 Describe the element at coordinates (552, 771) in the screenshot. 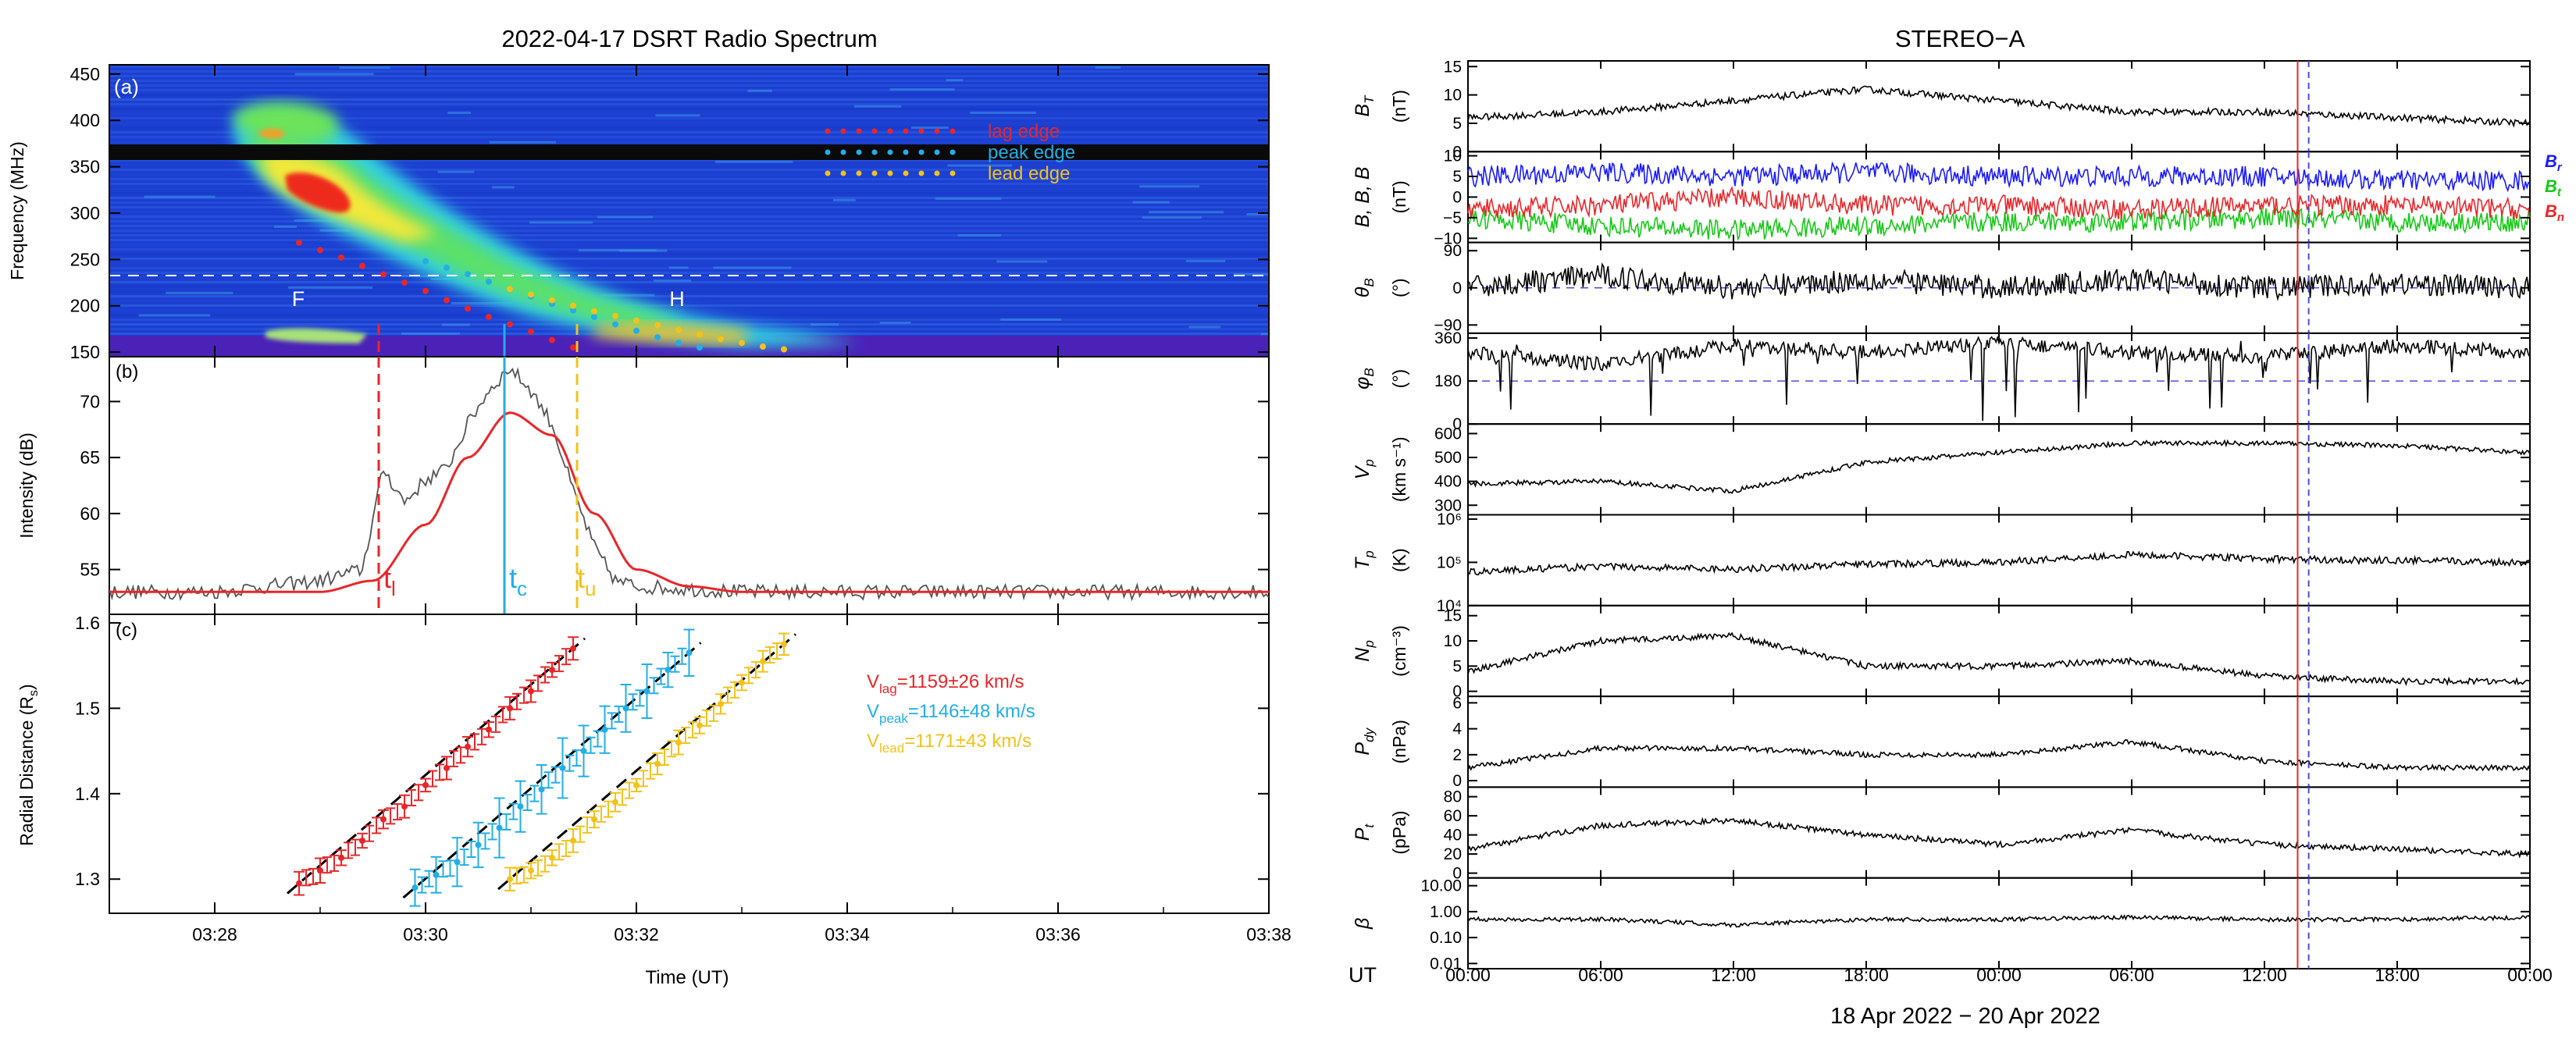

I see `linear-fit-line` at that location.